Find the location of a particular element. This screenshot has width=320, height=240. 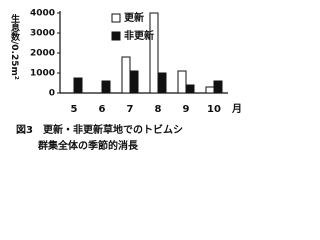

y-tick-label: 3000 is located at coordinates (42, 34).